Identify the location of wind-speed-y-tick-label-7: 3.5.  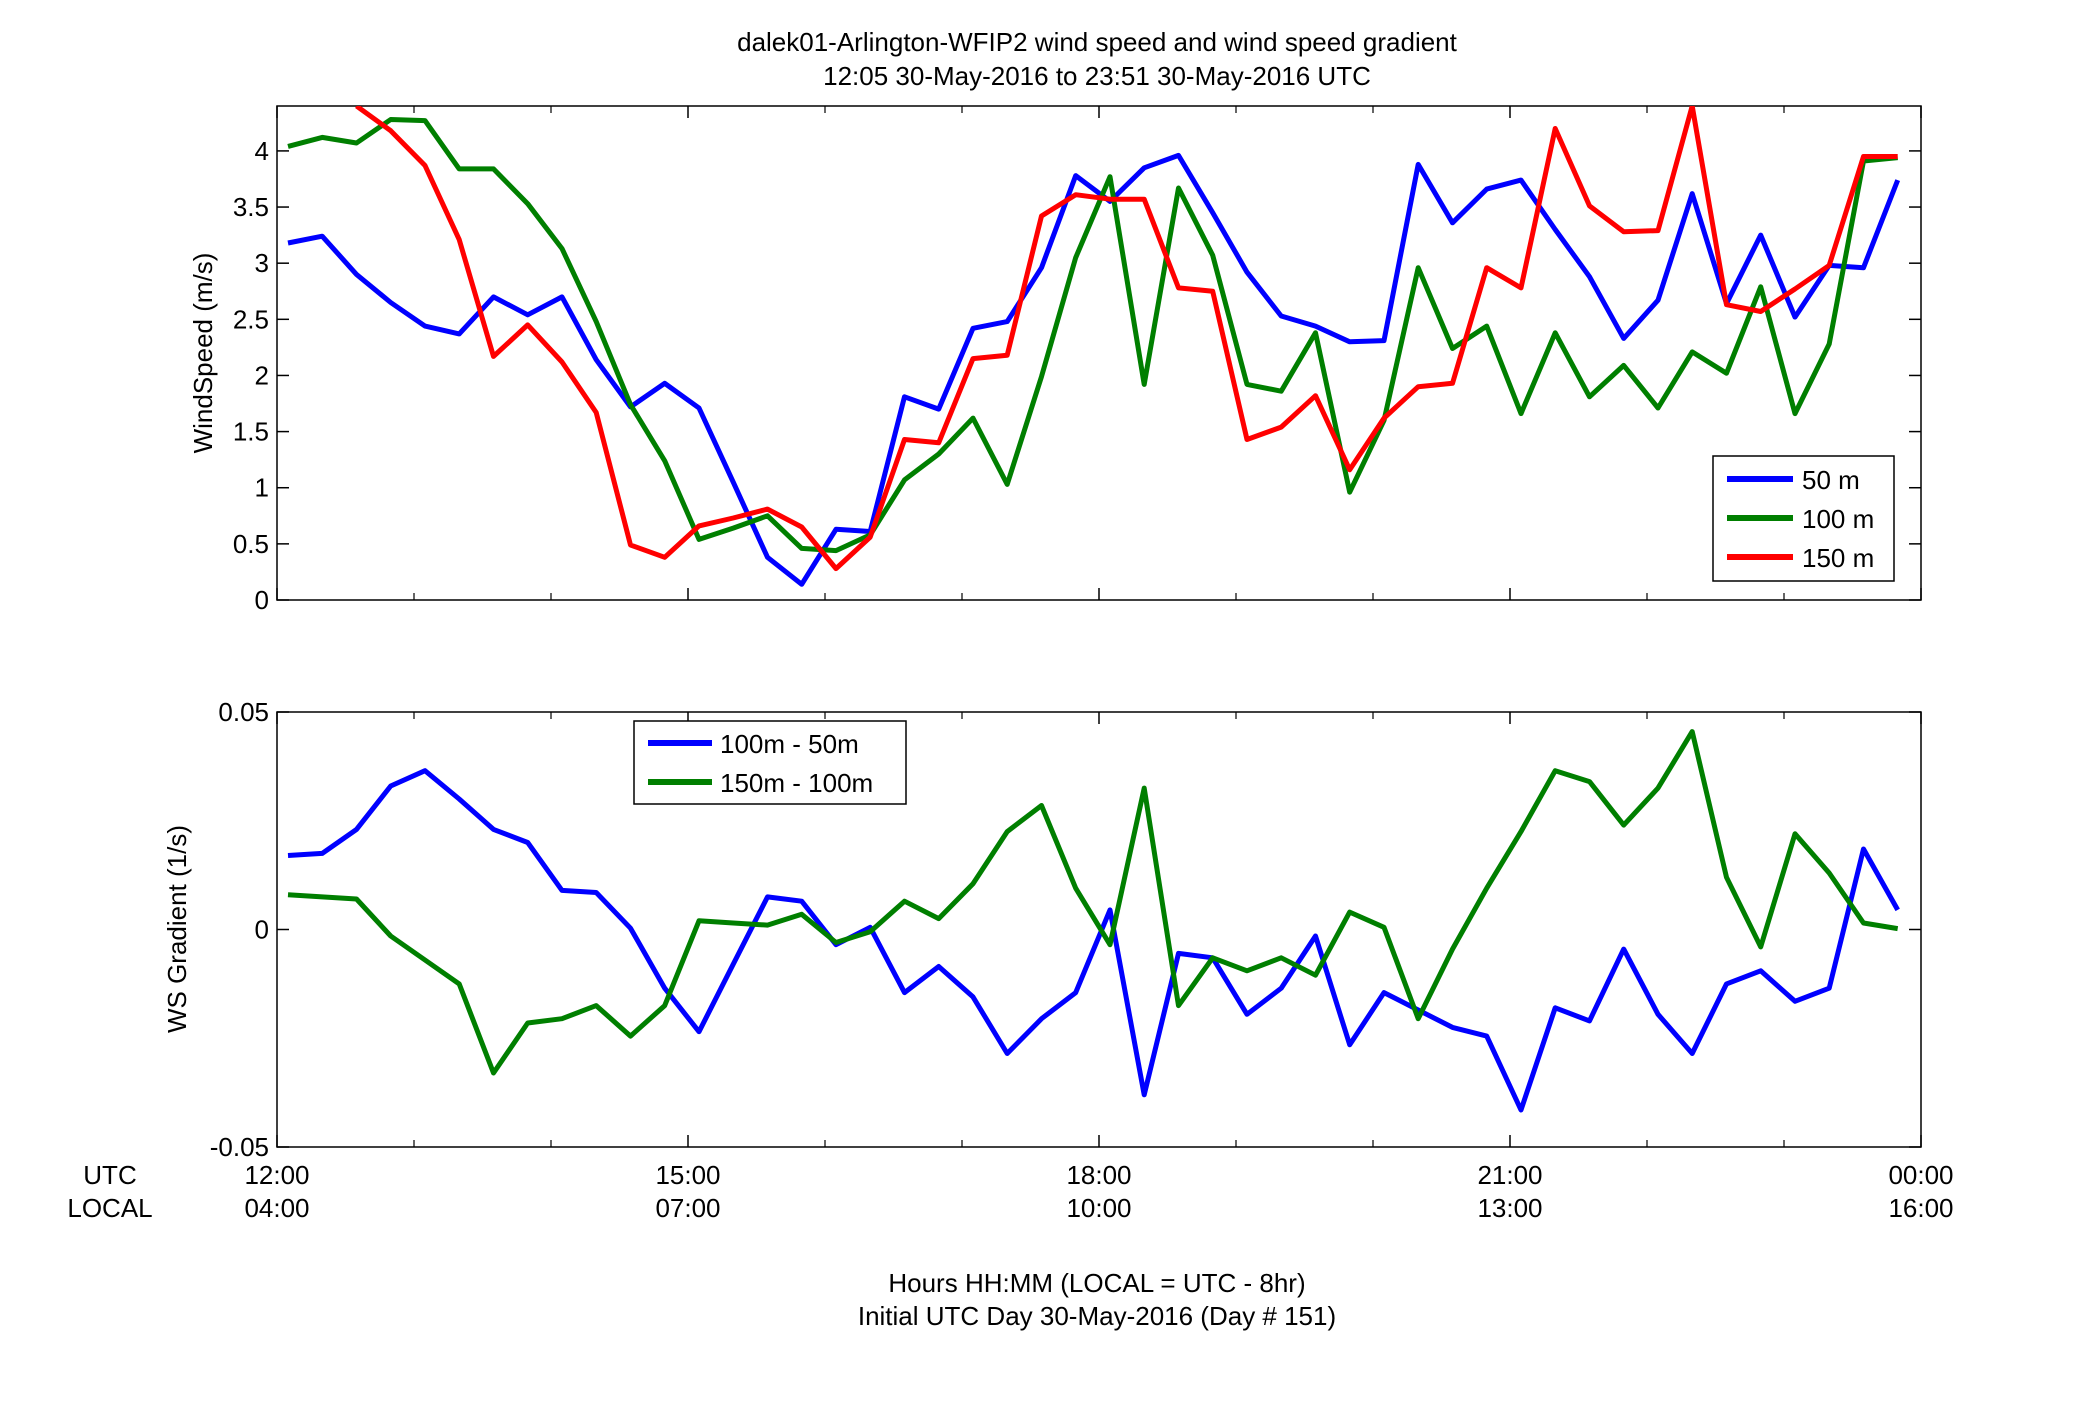
(251, 207).